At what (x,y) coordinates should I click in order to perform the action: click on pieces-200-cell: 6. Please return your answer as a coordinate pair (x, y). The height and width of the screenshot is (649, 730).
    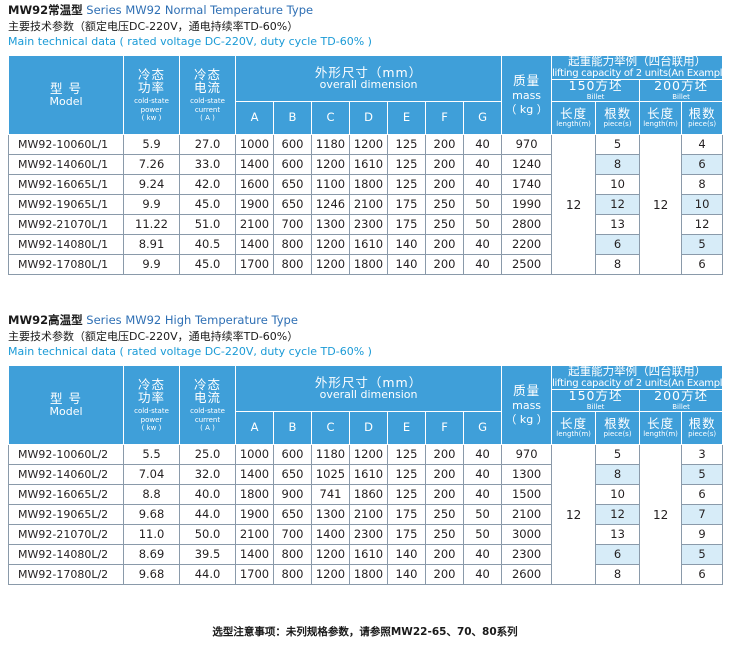
    Looking at the image, I should click on (702, 264).